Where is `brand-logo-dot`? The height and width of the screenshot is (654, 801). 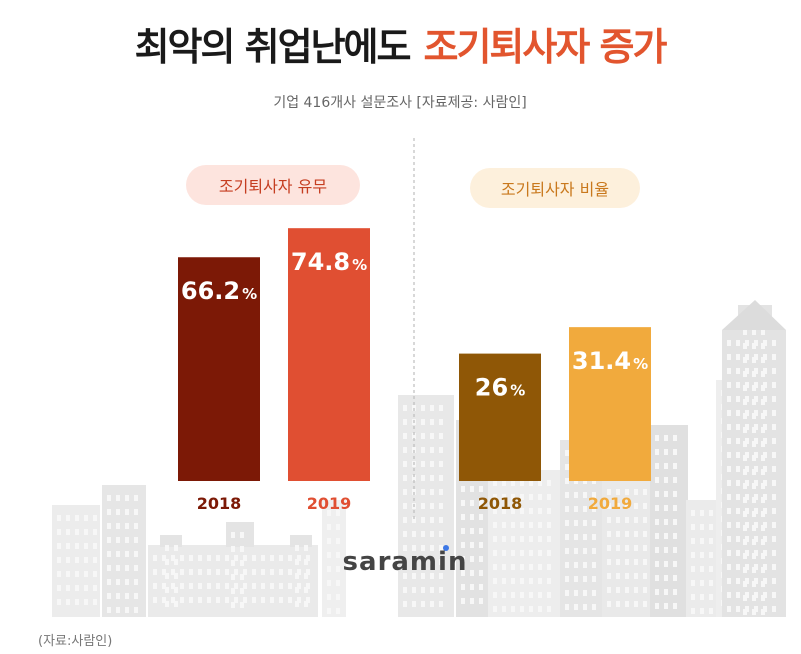 brand-logo-dot is located at coordinates (446, 548).